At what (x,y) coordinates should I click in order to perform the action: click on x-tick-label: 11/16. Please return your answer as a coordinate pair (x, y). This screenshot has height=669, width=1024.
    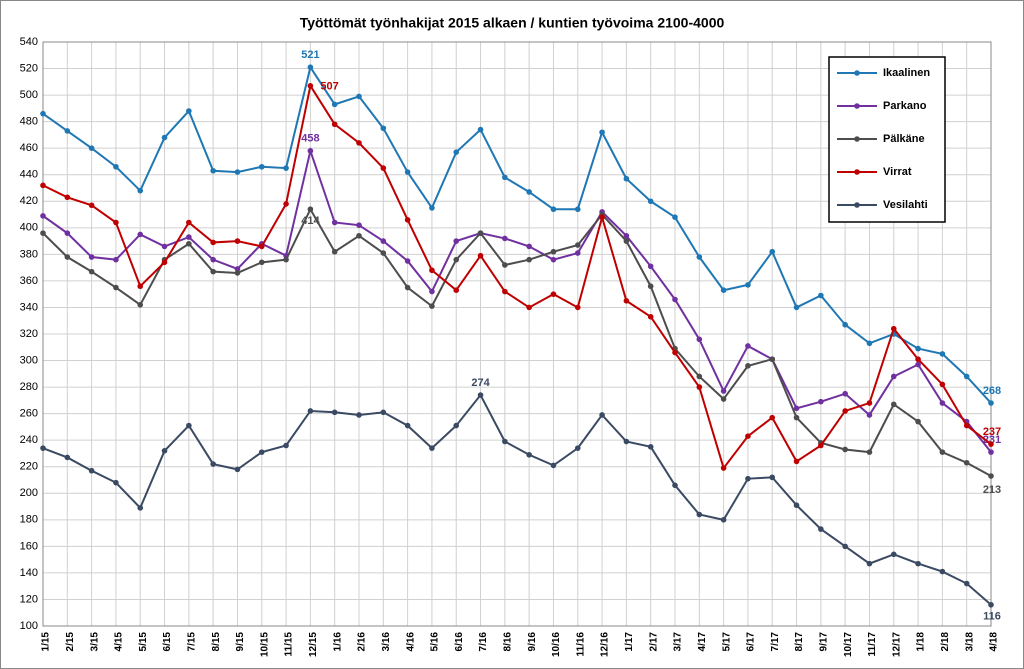
    Looking at the image, I should click on (580, 644).